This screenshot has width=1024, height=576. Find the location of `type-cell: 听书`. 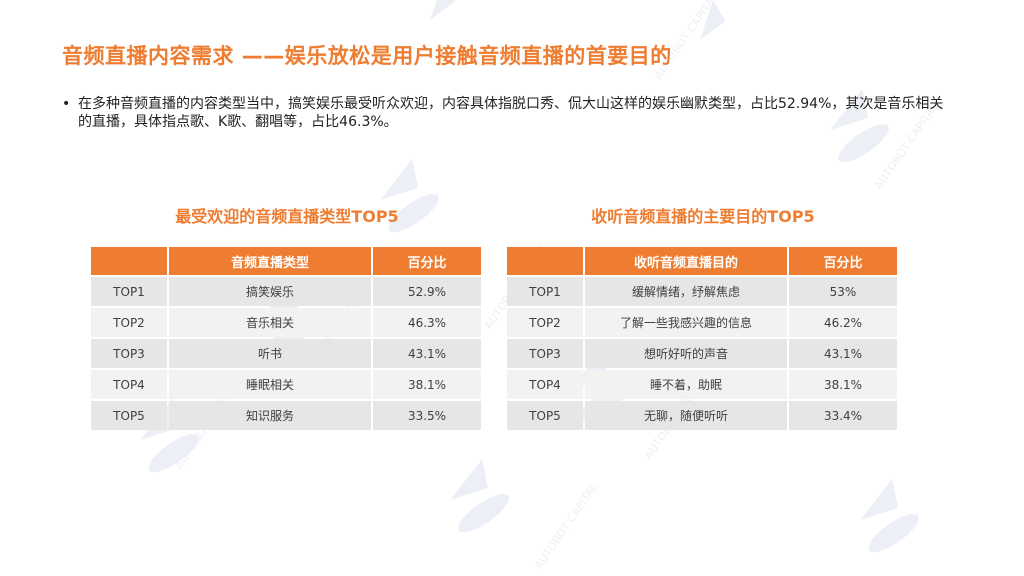

type-cell: 听书 is located at coordinates (270, 353).